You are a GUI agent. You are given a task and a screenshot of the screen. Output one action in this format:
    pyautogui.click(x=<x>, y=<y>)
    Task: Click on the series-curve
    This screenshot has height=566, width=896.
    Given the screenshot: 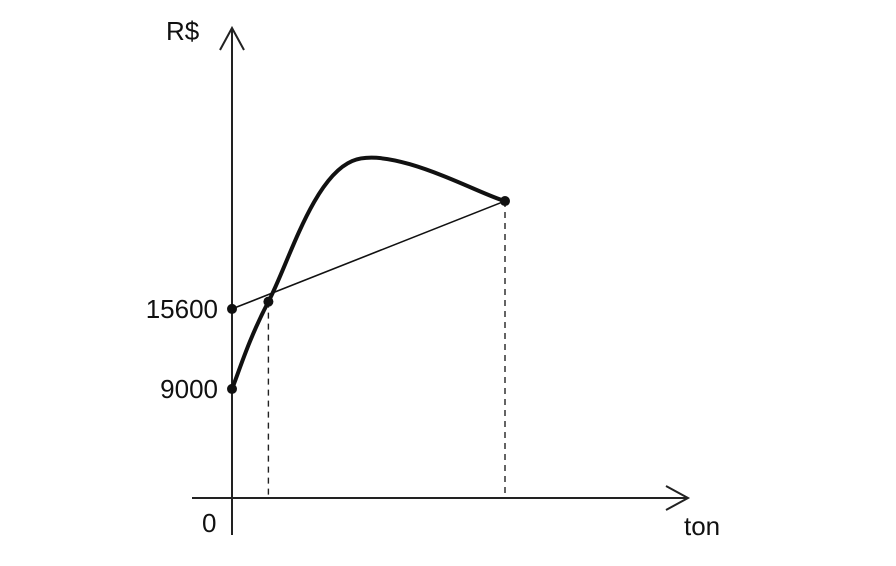 What is the action you would take?
    pyautogui.click(x=368, y=273)
    